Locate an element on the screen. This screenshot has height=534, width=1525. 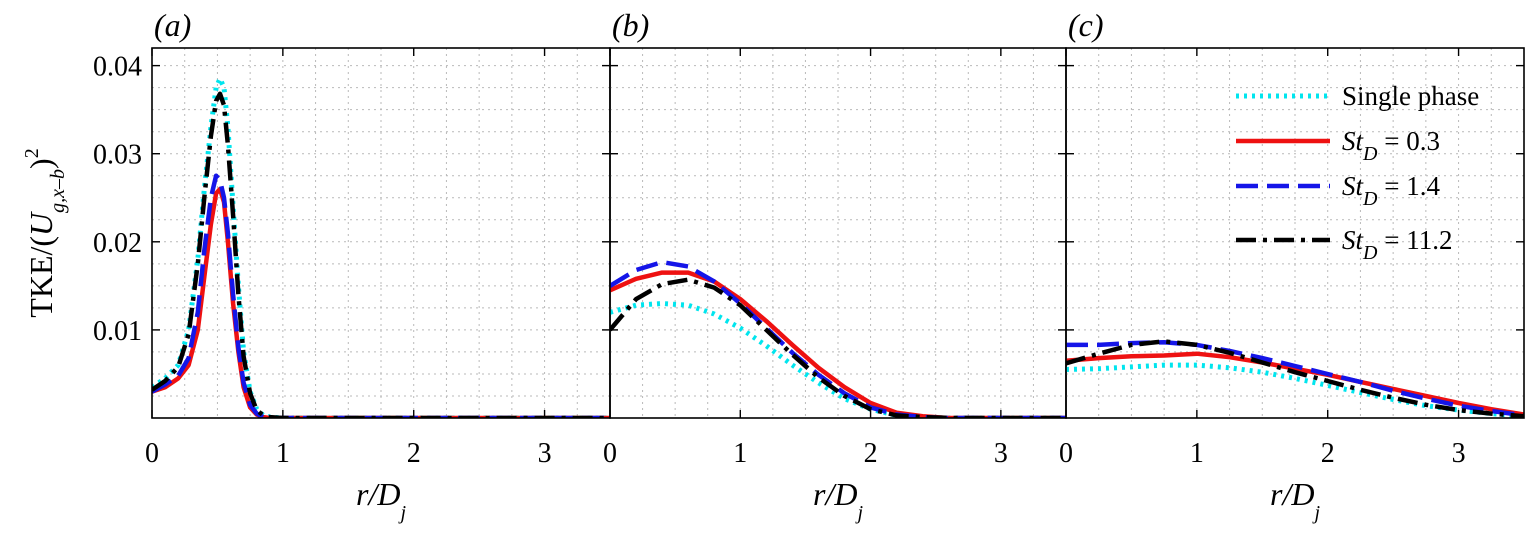
y-tick-label: 0.03 is located at coordinates (117, 155).